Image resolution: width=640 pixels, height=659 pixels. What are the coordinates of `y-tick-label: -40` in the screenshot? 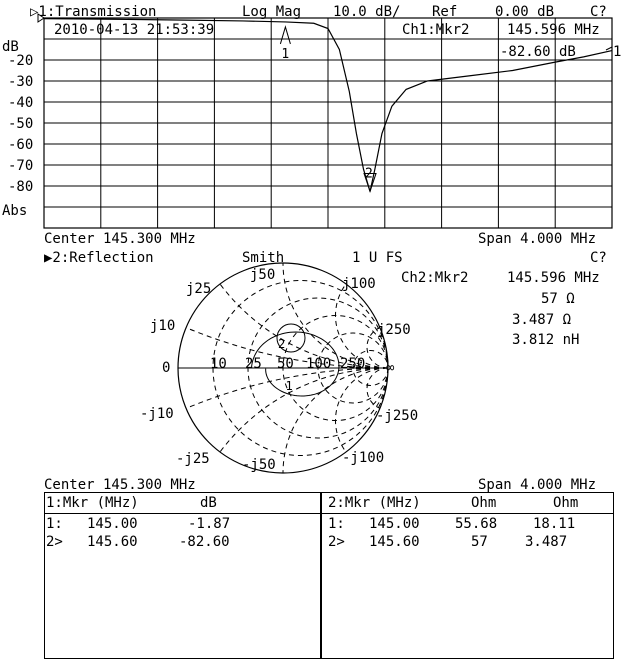 It's located at (21, 103).